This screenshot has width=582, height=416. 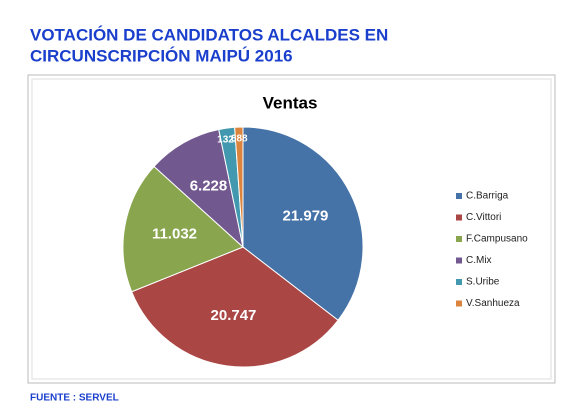 What do you see at coordinates (493, 303) in the screenshot?
I see `legend-label: V.Sanhueza` at bounding box center [493, 303].